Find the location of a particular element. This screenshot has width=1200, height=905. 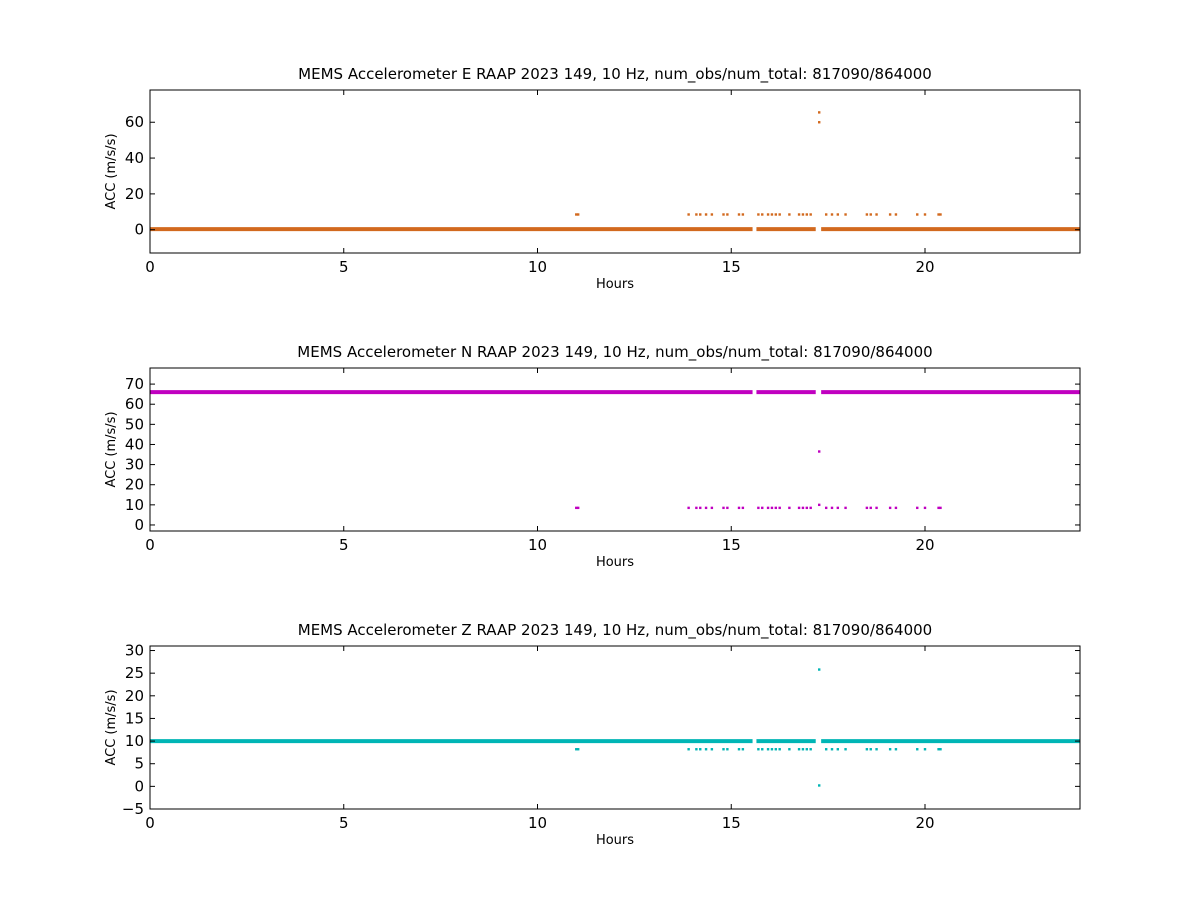

y-tick-label-z: −5 is located at coordinates (133, 809).